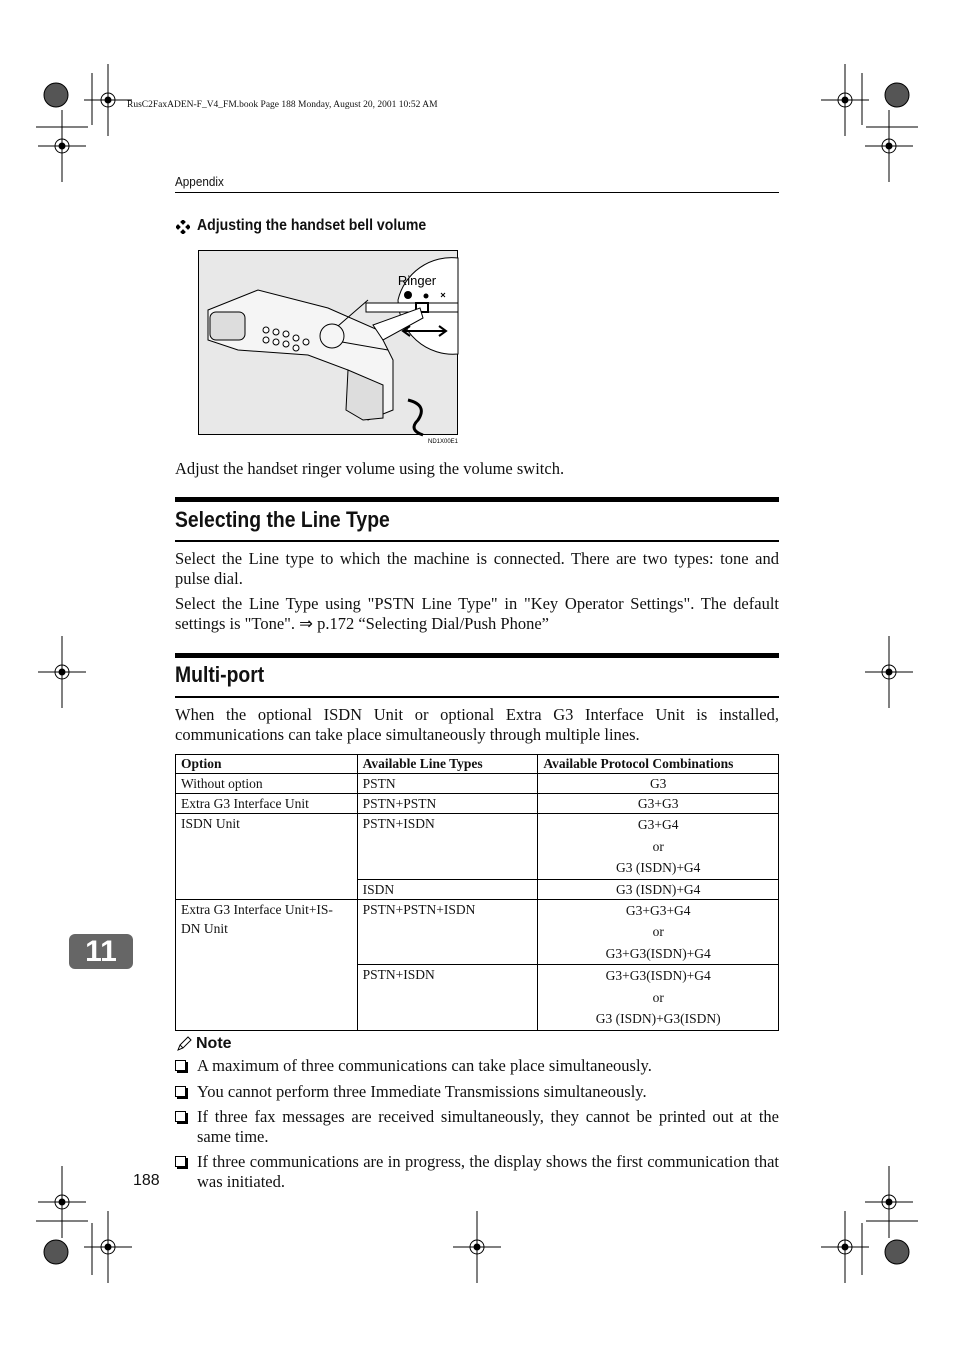 This screenshot has height=1348, width=954. Describe the element at coordinates (447, 931) in the screenshot. I see `line-type-cell: PSTN+PSTN+ISDN` at that location.